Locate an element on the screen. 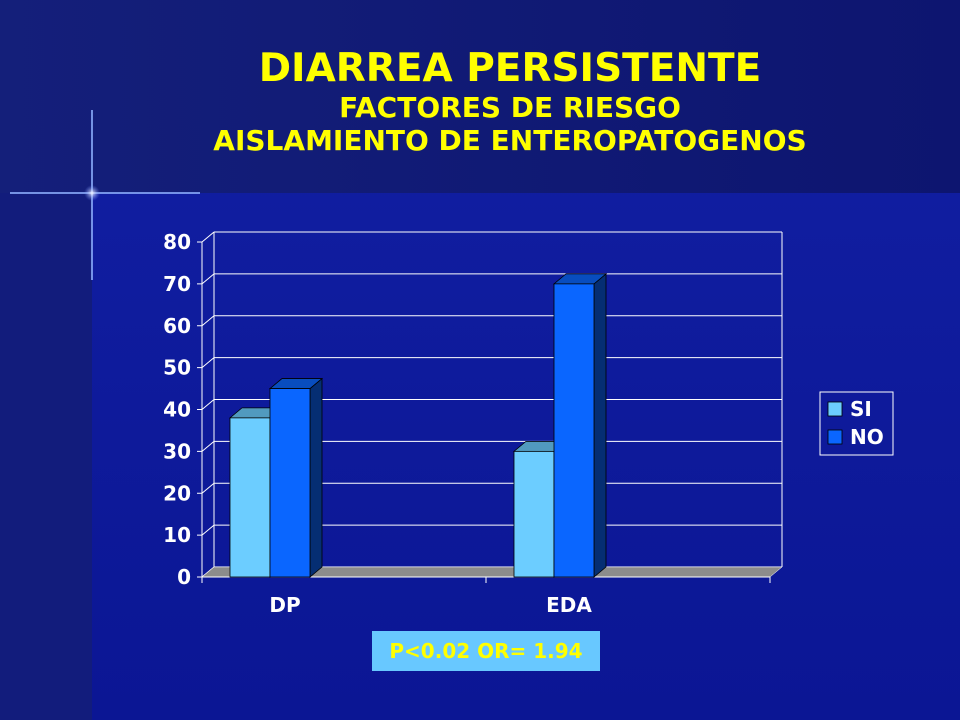 The width and height of the screenshot is (960, 720). y-tick-label: 70 is located at coordinates (177, 284).